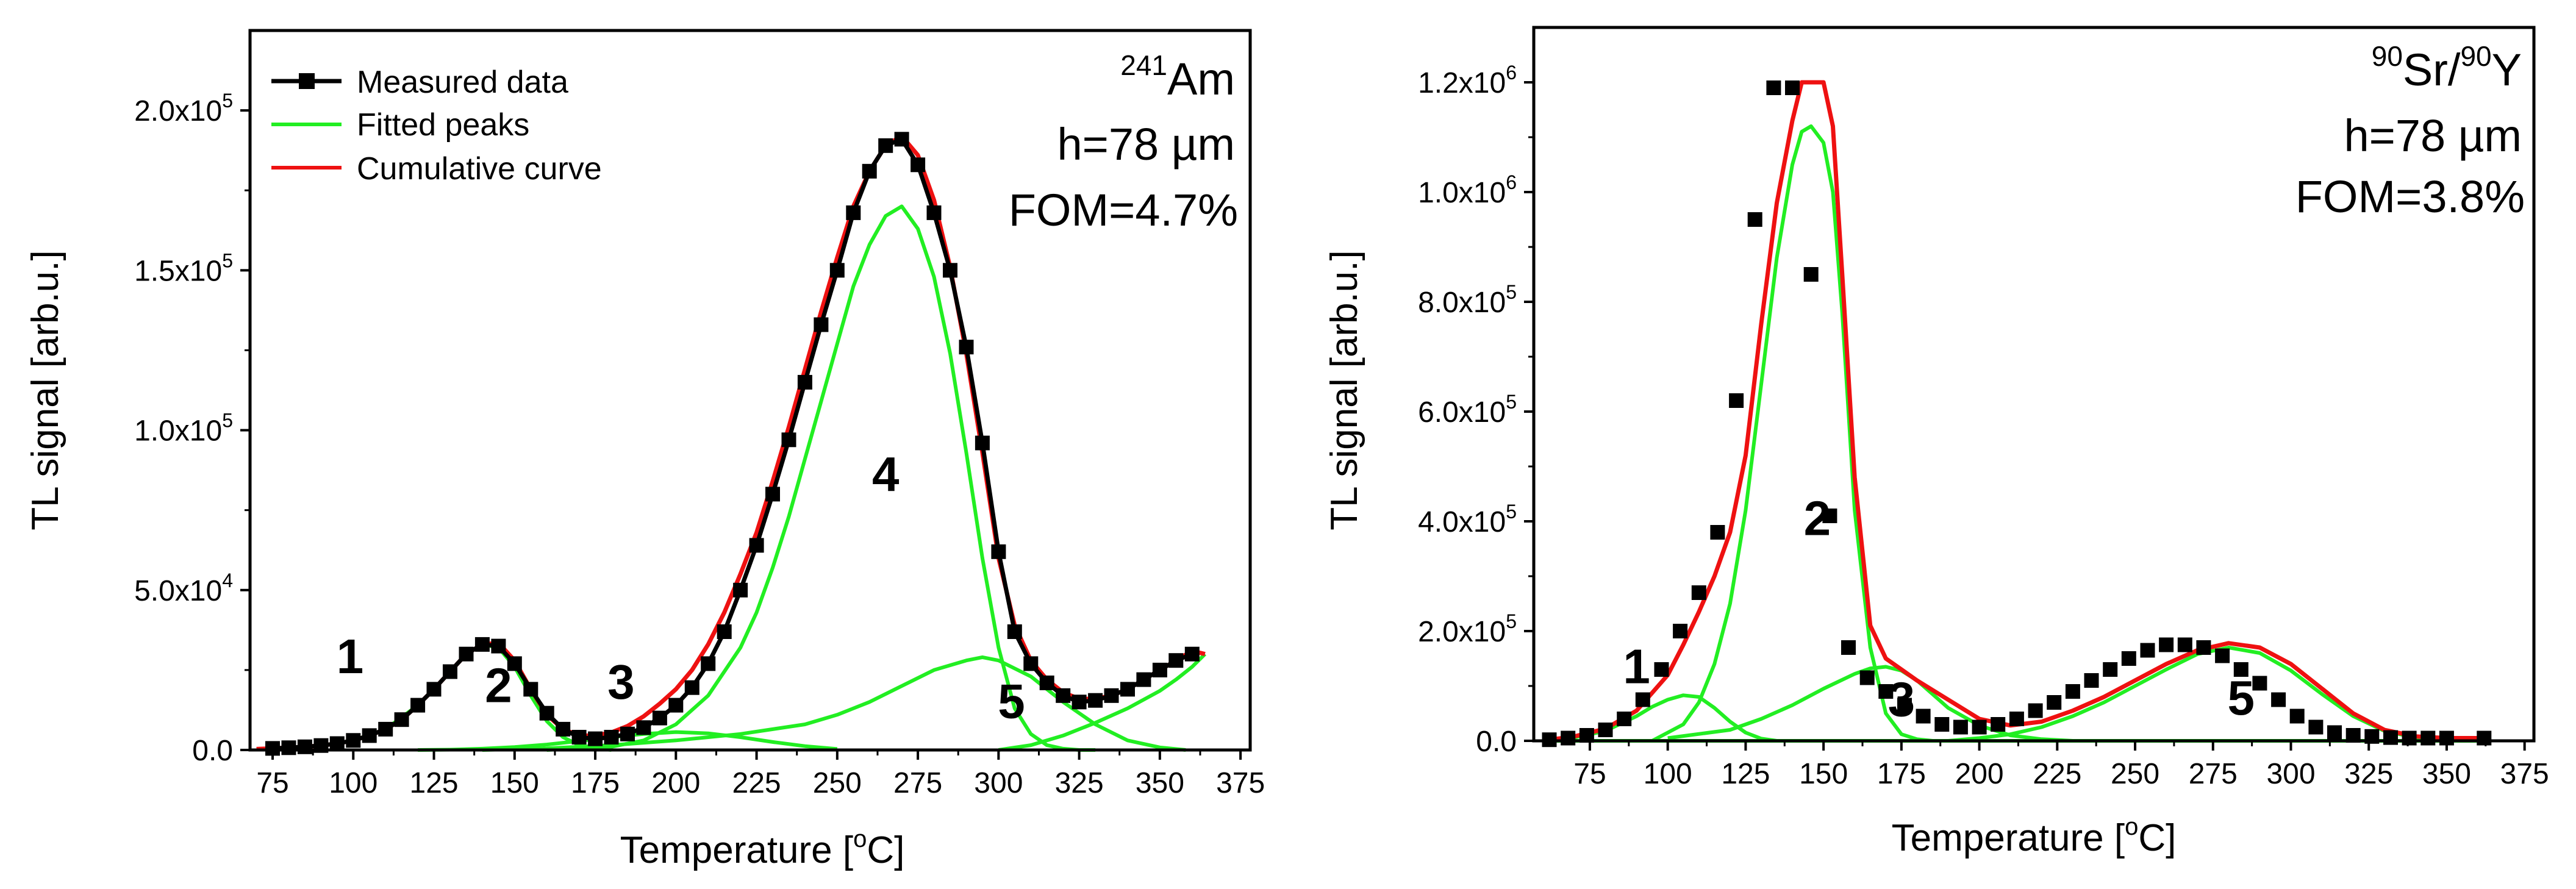 The height and width of the screenshot is (889, 2576). Describe the element at coordinates (1668, 774) in the screenshot. I see `x-tick-label: 100` at that location.